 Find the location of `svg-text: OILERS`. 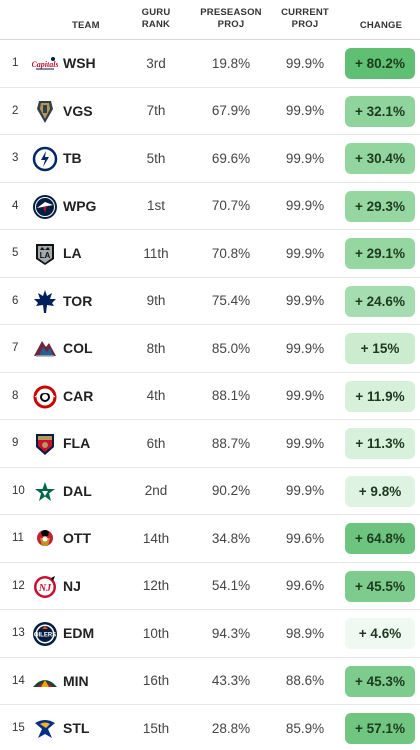

svg-text: OILERS is located at coordinates (45, 636).